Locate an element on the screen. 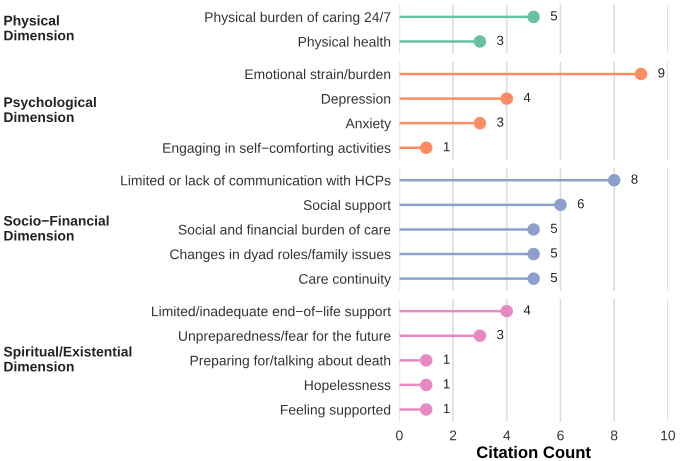 The width and height of the screenshot is (685, 461). x-axis-title: Citation Count is located at coordinates (533, 452).